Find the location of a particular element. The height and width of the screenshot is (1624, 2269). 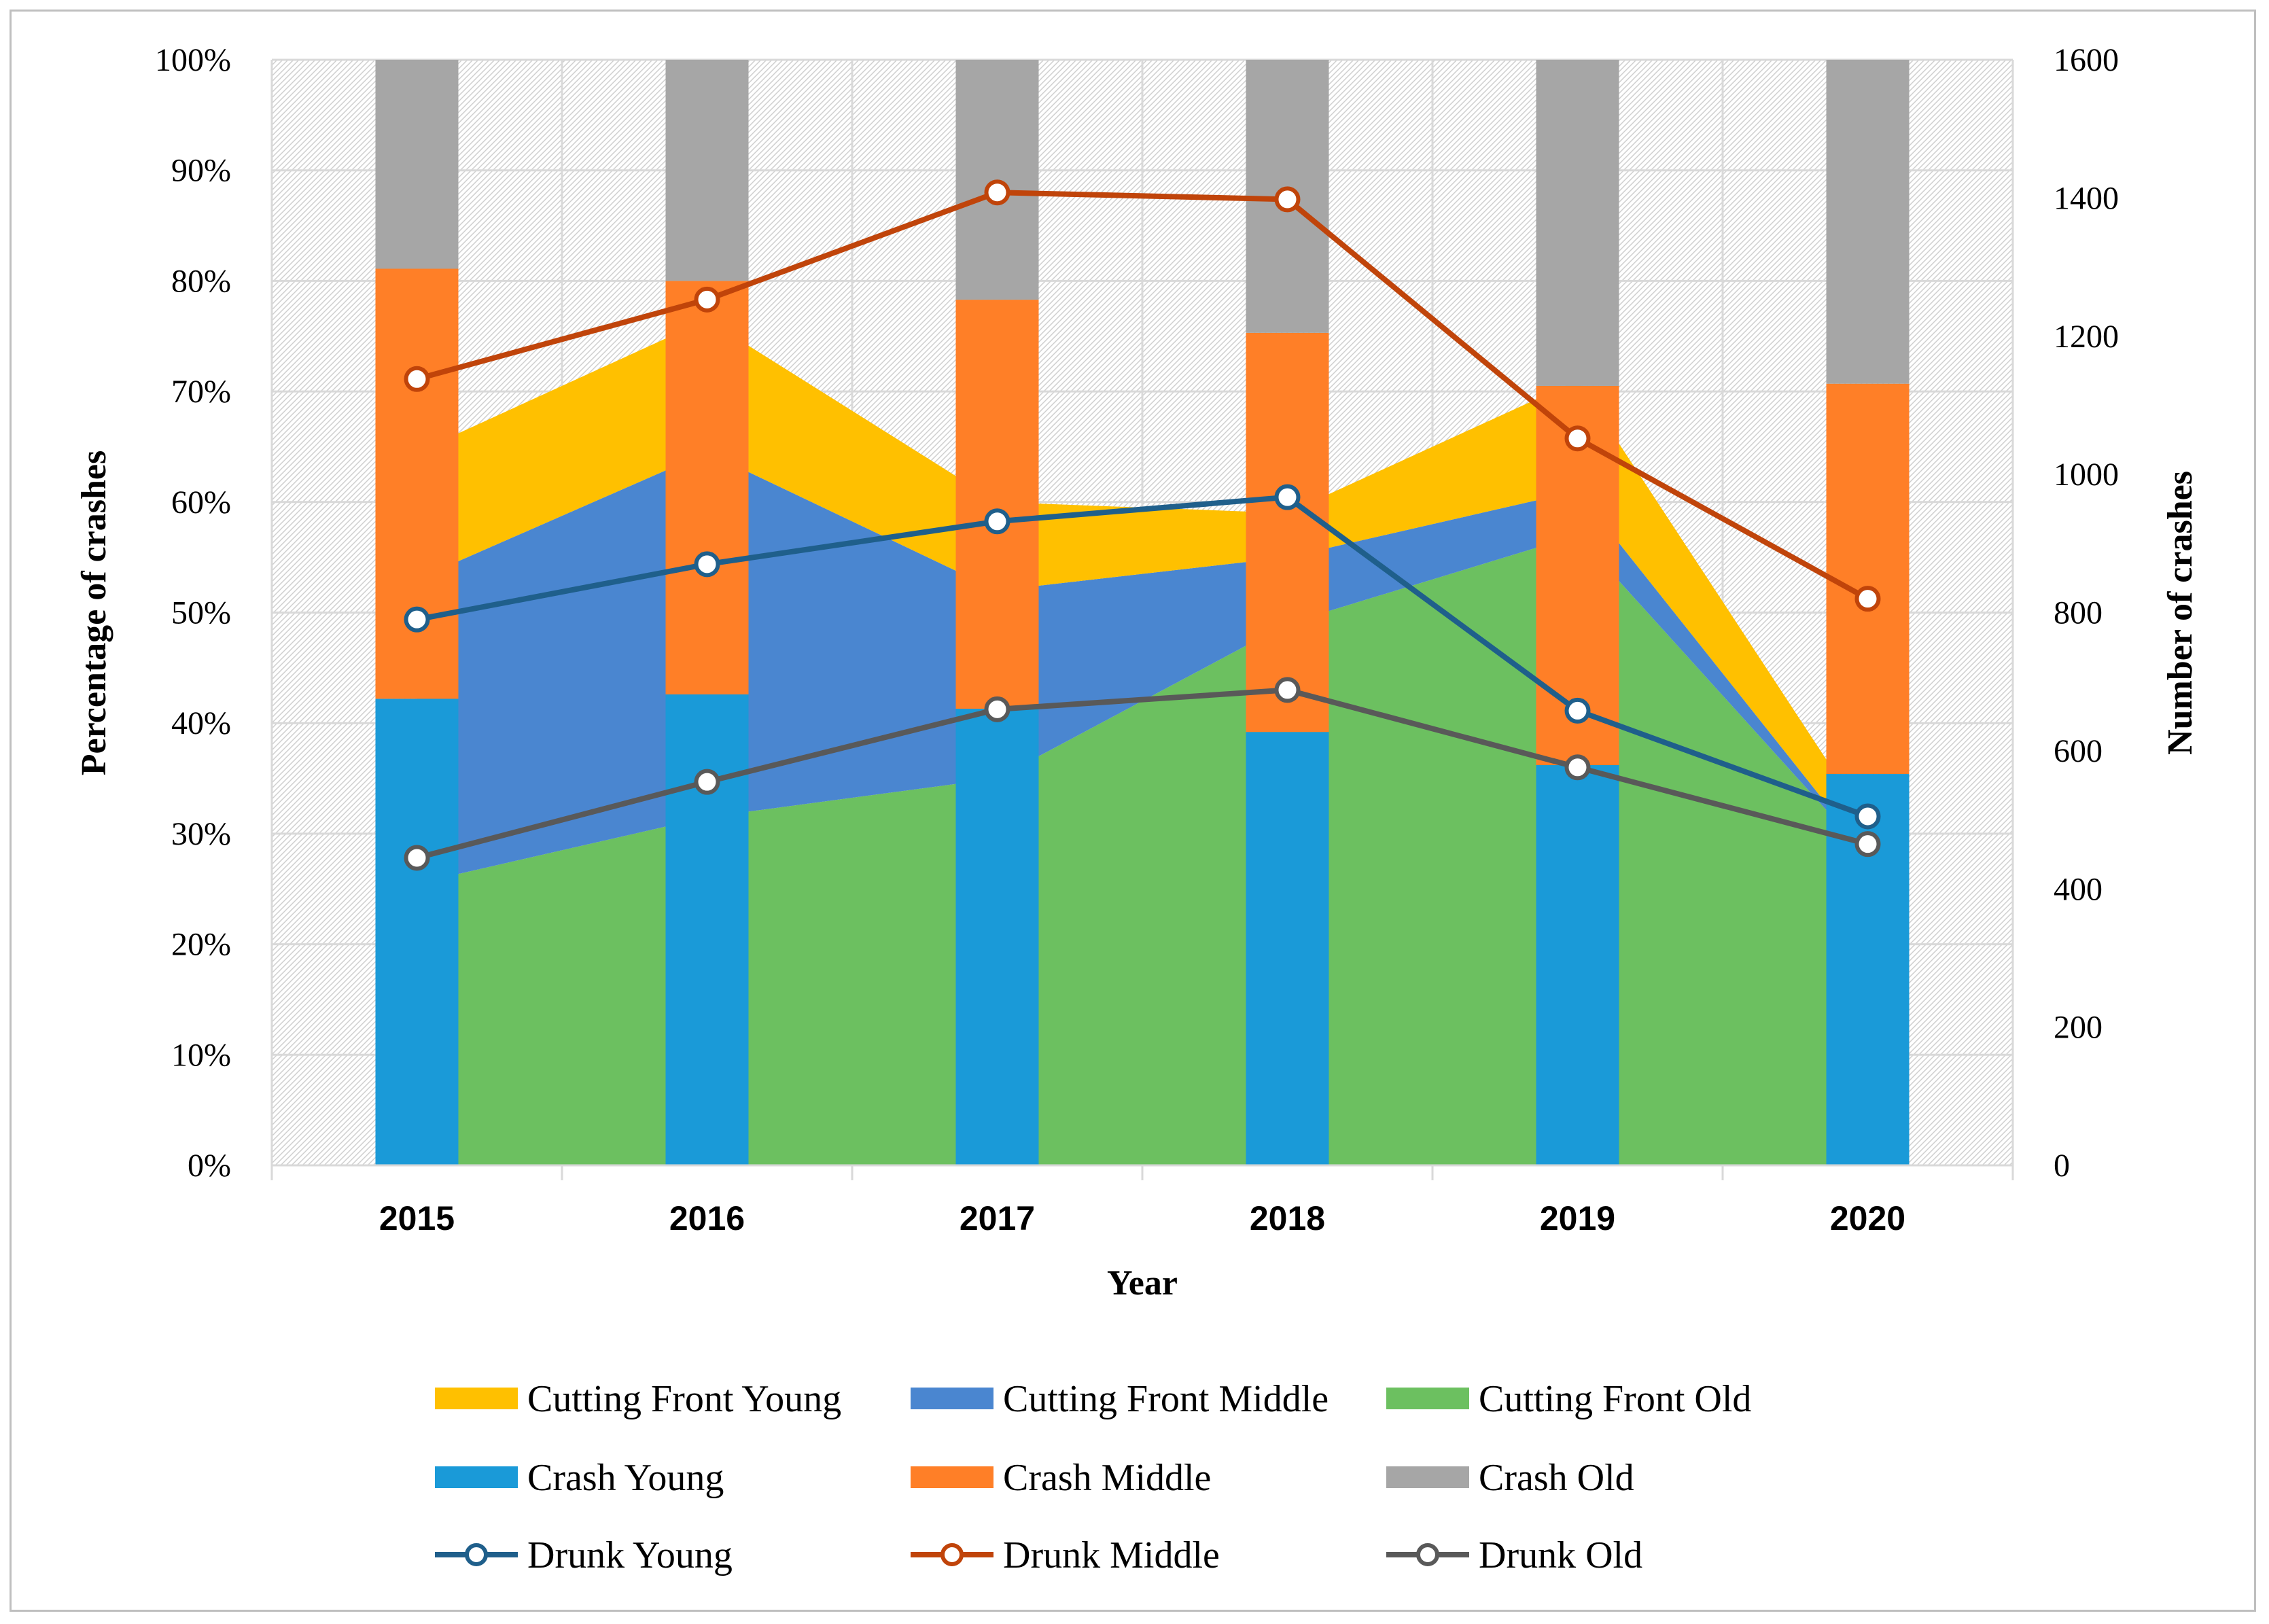

y-tick-label: 60% is located at coordinates (201, 502).